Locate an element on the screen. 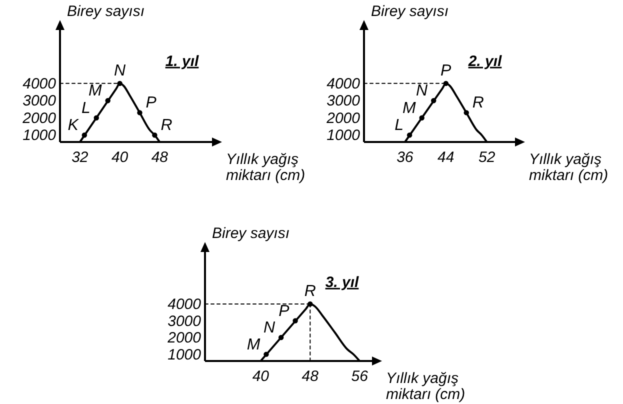  x-tick-label: 32 is located at coordinates (80, 157).